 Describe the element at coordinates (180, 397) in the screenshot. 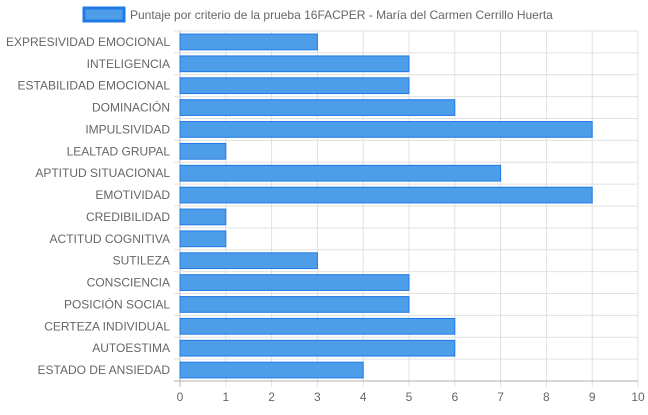

I see `x-tick-label: 0` at that location.